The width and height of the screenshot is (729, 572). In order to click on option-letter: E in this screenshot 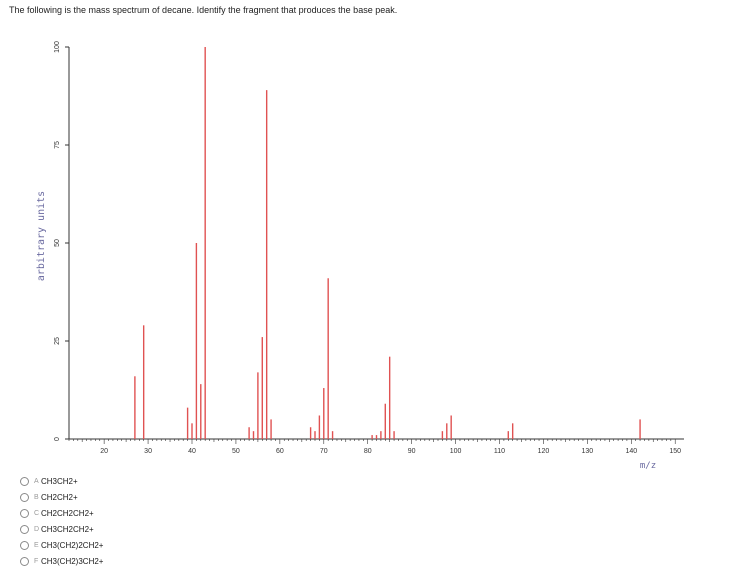, I will do `click(36, 545)`.